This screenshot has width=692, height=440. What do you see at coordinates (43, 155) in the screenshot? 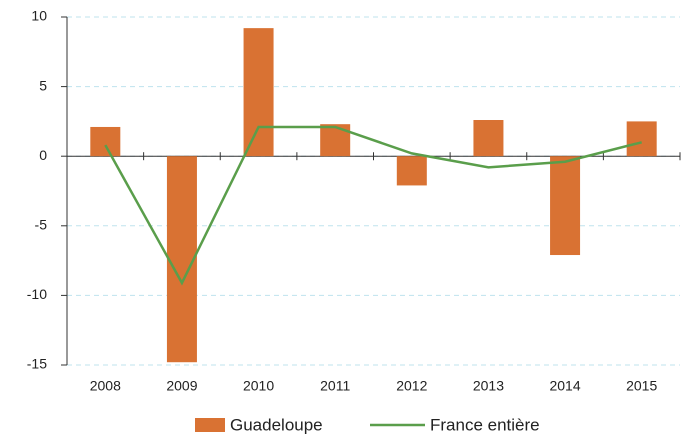
I see `y-tick-label: 0` at bounding box center [43, 155].